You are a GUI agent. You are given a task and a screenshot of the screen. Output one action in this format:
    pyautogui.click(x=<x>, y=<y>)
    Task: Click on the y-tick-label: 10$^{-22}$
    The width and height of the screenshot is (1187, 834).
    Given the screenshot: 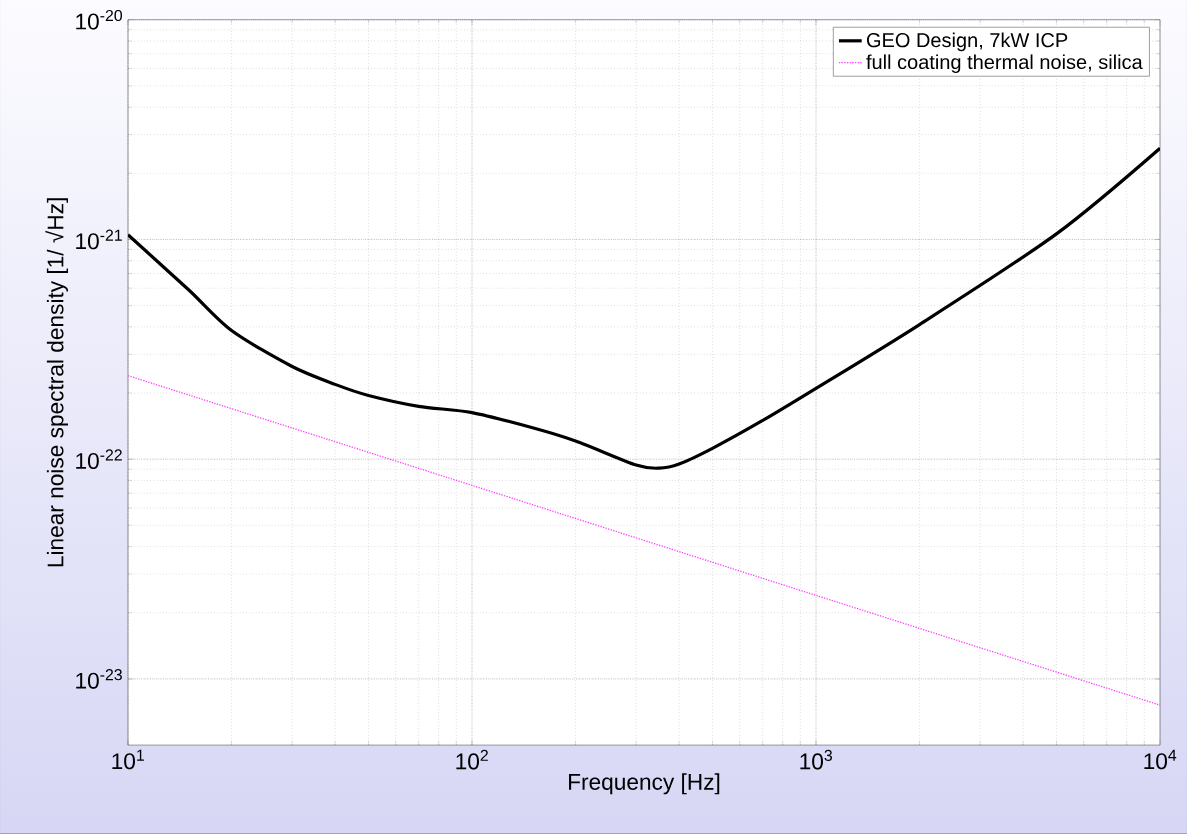 What is the action you would take?
    pyautogui.click(x=99, y=459)
    